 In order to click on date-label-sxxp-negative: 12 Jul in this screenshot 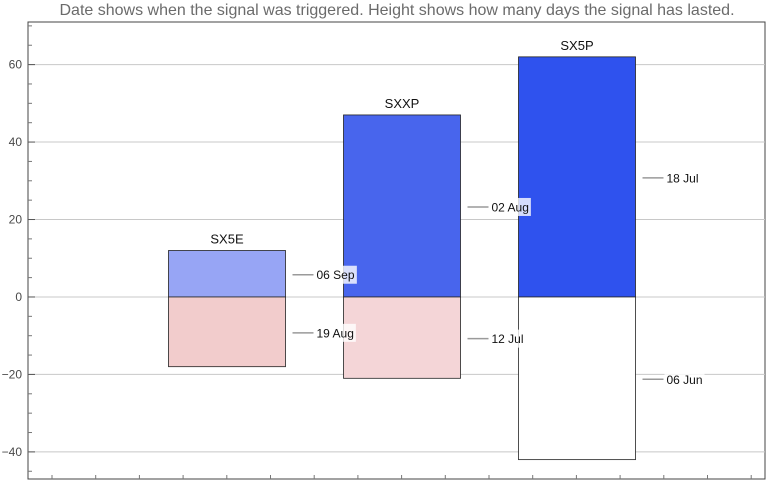, I will do `click(508, 339)`.